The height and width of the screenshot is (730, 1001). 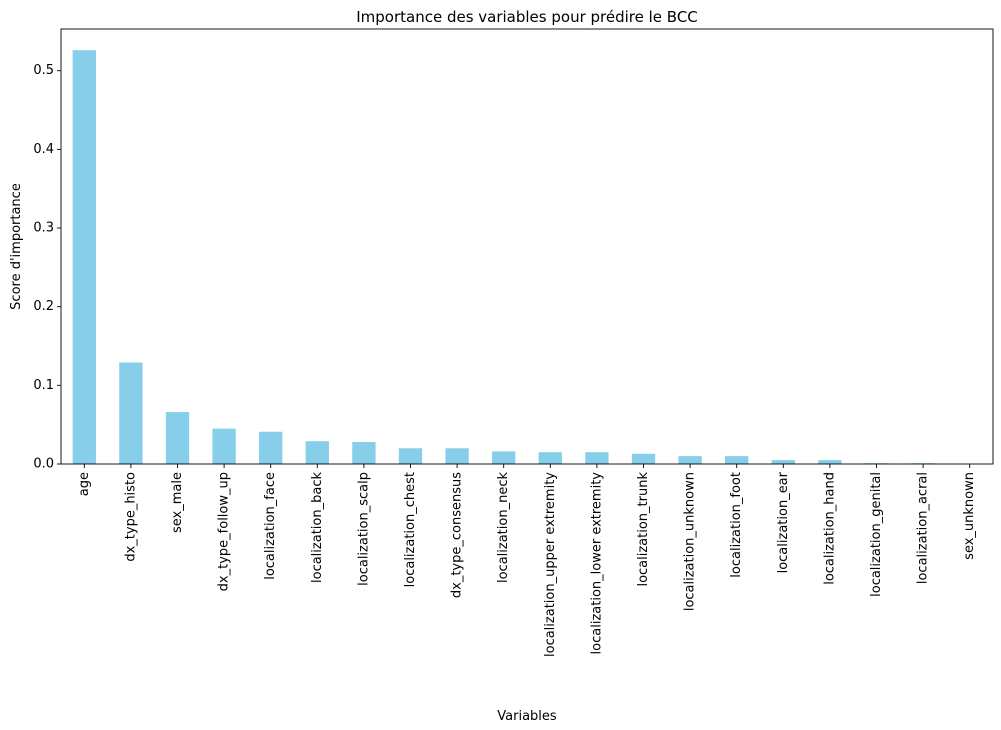 What do you see at coordinates (224, 446) in the screenshot?
I see `bar-dx_type_follow_up` at bounding box center [224, 446].